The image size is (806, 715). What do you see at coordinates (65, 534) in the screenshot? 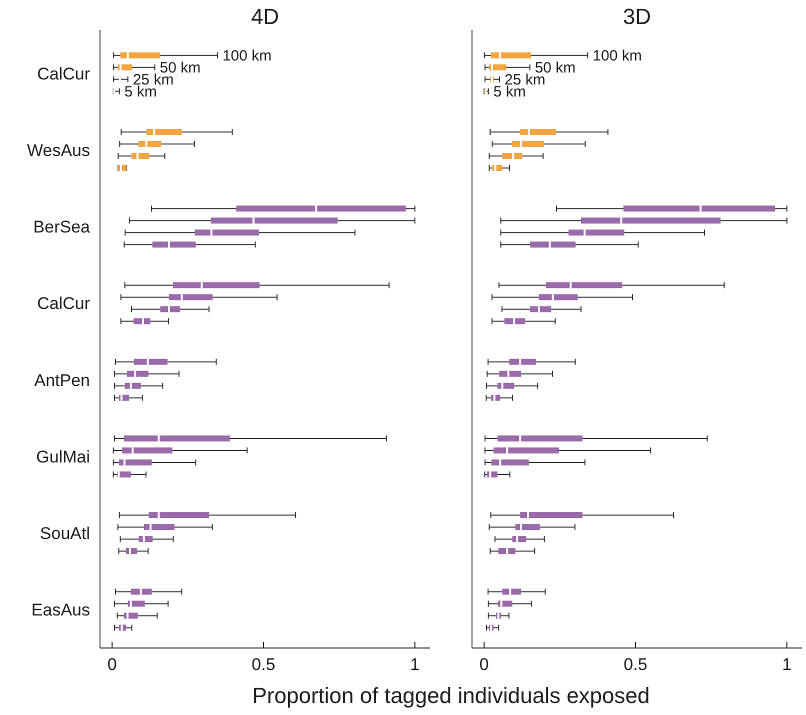
I see `y-tick-label: SouAtl` at bounding box center [65, 534].